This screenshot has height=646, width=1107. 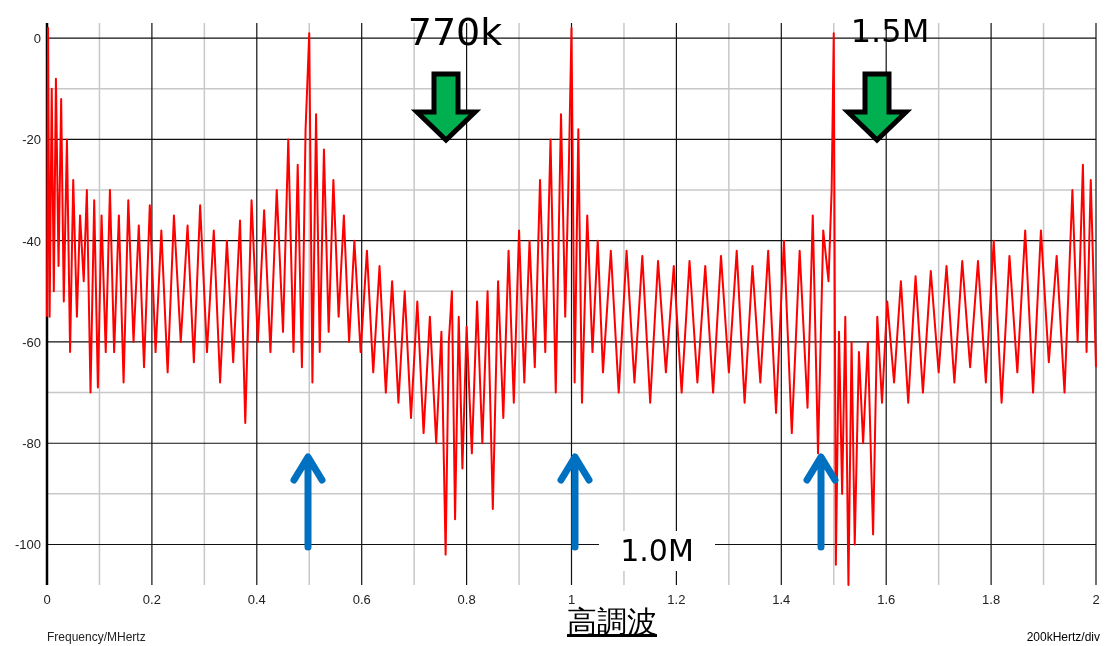 I want to click on x-tick-label: 1.8, so click(x=991, y=599).